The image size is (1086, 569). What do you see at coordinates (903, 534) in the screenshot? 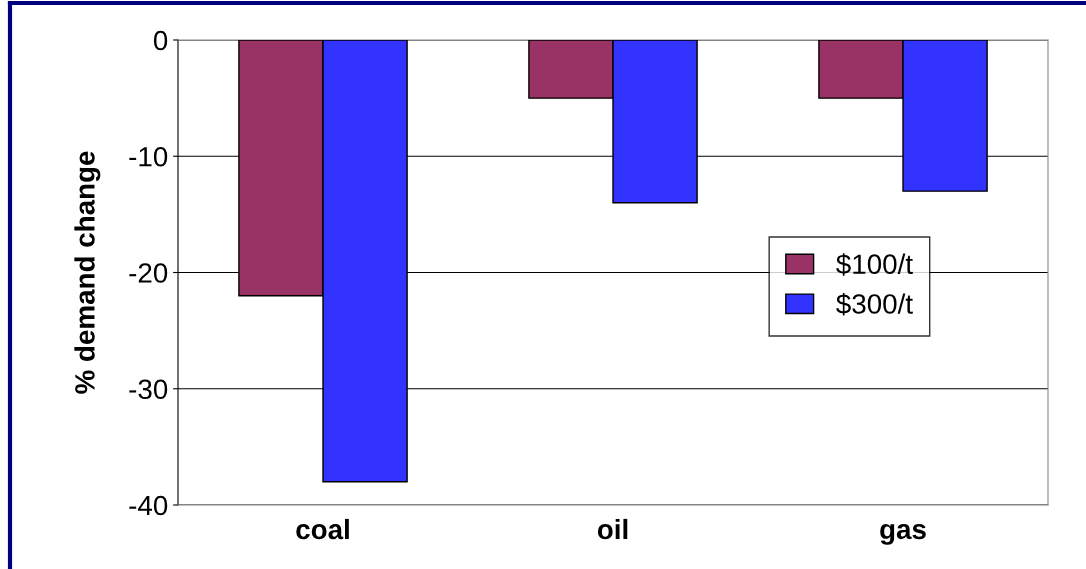
I see `x-tick-label: gas` at bounding box center [903, 534].